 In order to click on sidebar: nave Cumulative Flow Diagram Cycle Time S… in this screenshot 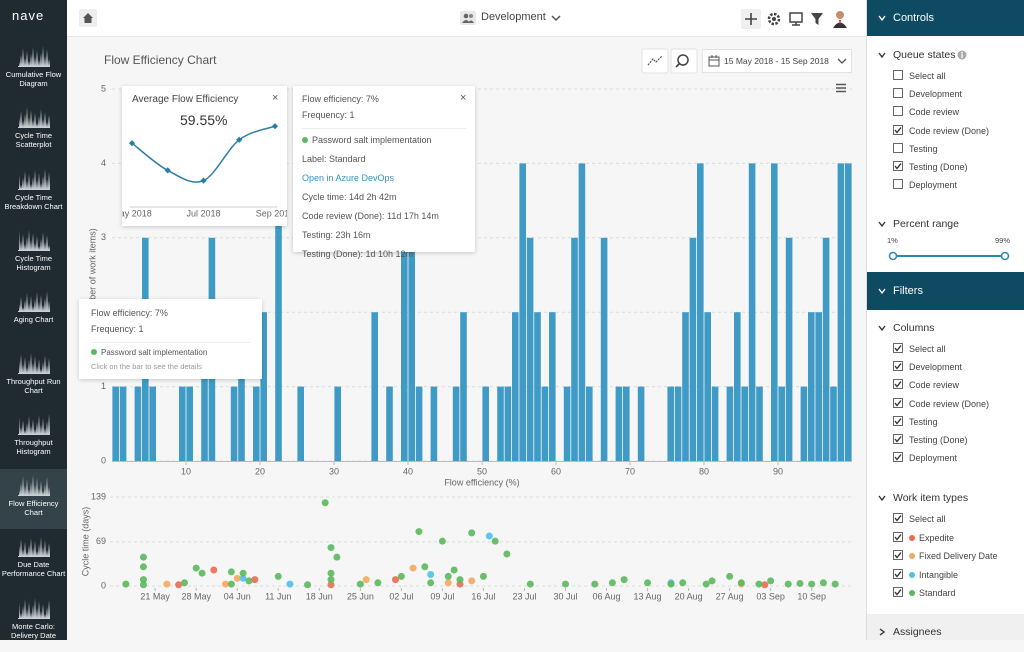, I will do `click(33, 320)`.